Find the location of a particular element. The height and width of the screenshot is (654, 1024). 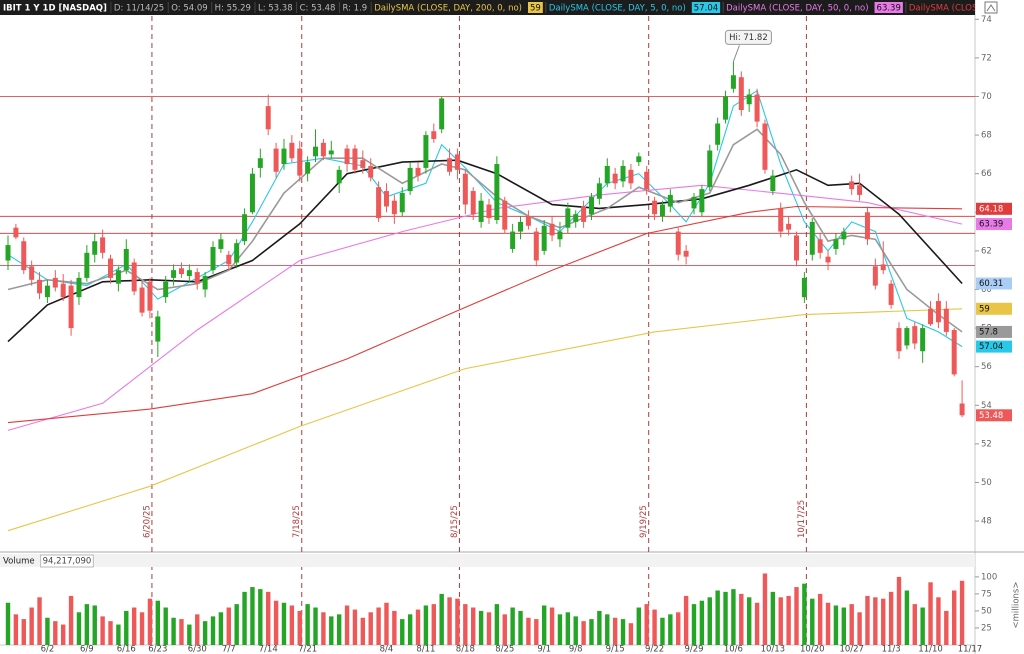

event-label: 10/17/25 is located at coordinates (802, 519).